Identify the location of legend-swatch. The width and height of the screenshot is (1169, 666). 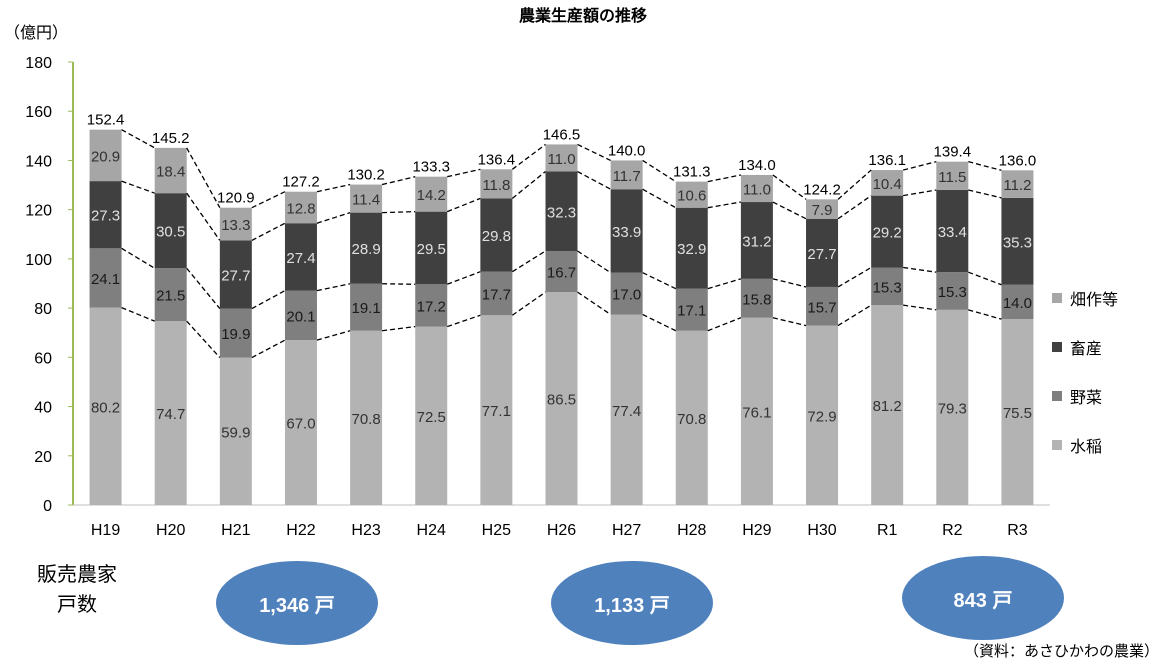
(1057, 444).